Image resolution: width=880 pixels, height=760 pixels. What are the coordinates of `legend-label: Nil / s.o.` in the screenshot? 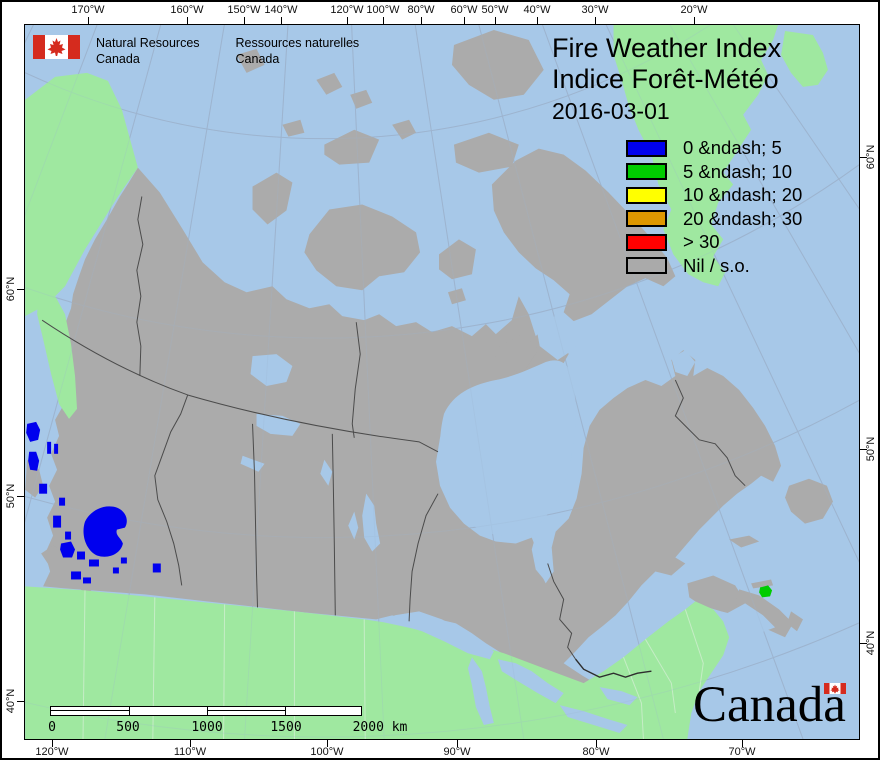 It's located at (716, 265).